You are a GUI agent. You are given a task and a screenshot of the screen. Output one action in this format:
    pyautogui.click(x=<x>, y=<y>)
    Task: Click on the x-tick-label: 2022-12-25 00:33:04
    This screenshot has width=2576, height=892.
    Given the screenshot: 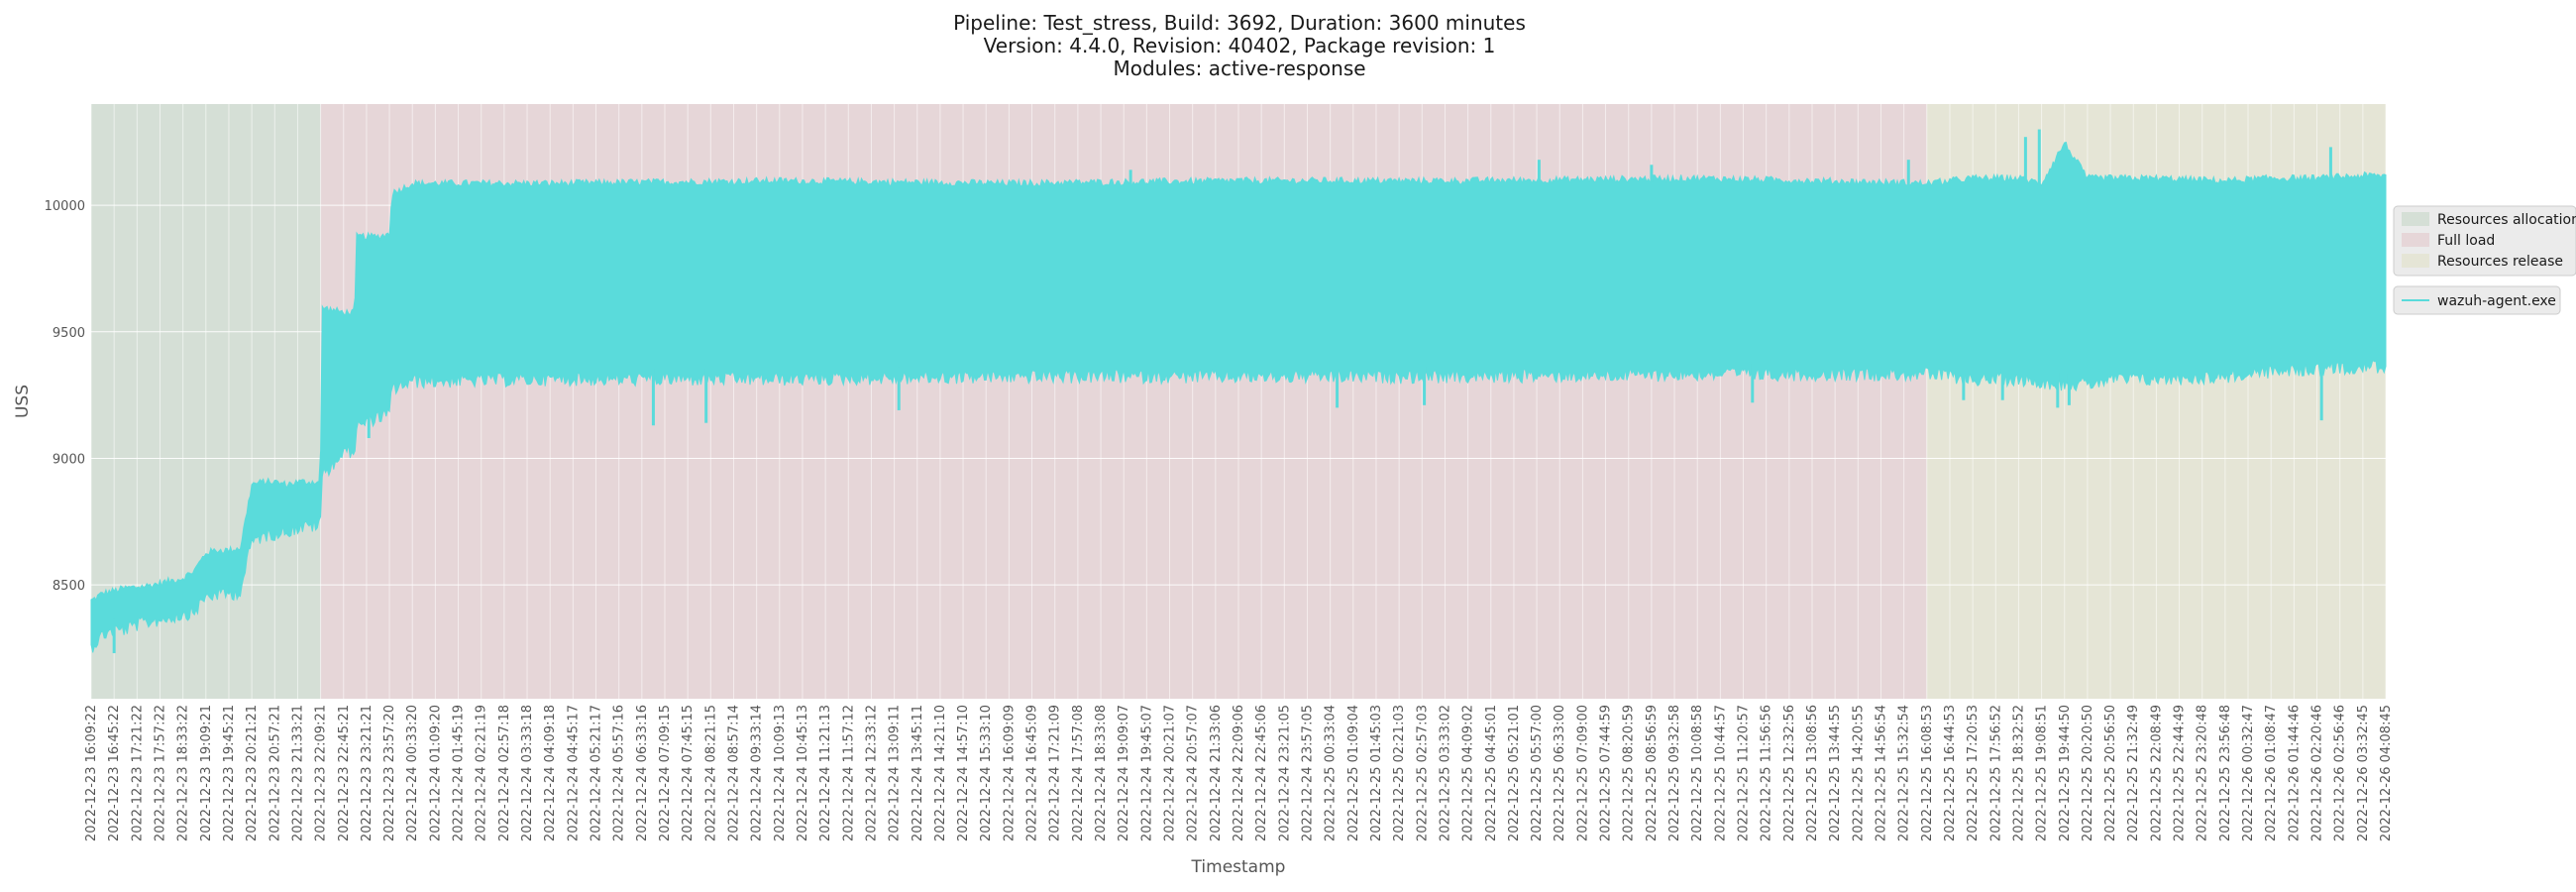 What is the action you would take?
    pyautogui.click(x=1331, y=773)
    